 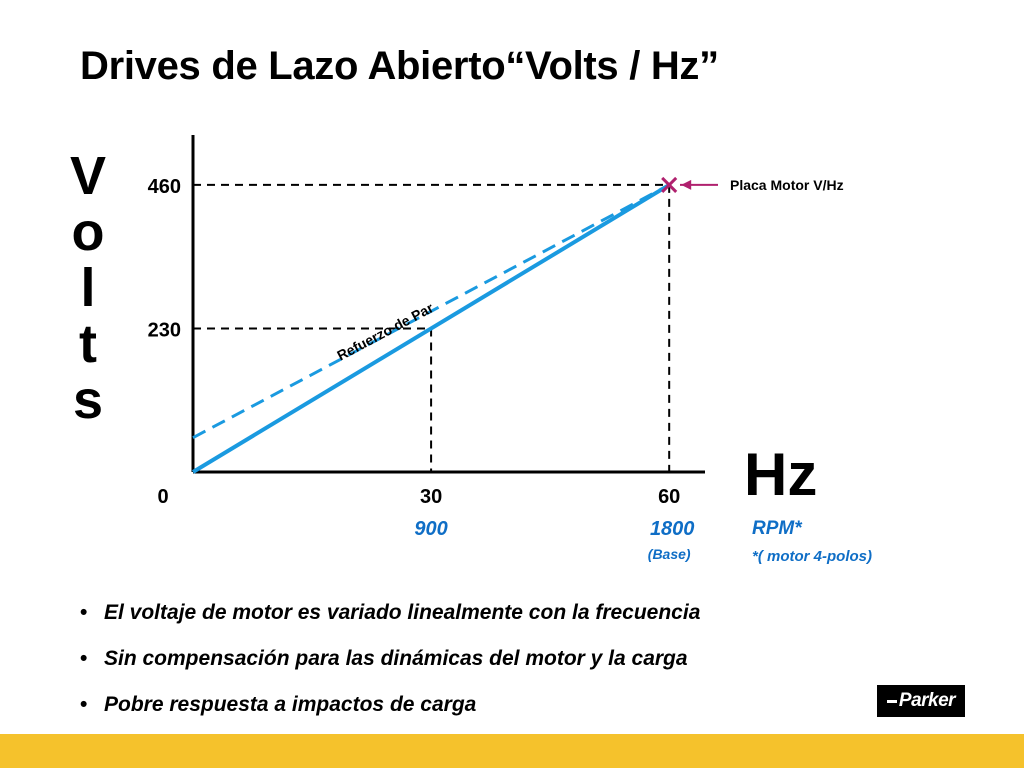 What do you see at coordinates (88, 232) in the screenshot?
I see `y-axis-letter: o` at bounding box center [88, 232].